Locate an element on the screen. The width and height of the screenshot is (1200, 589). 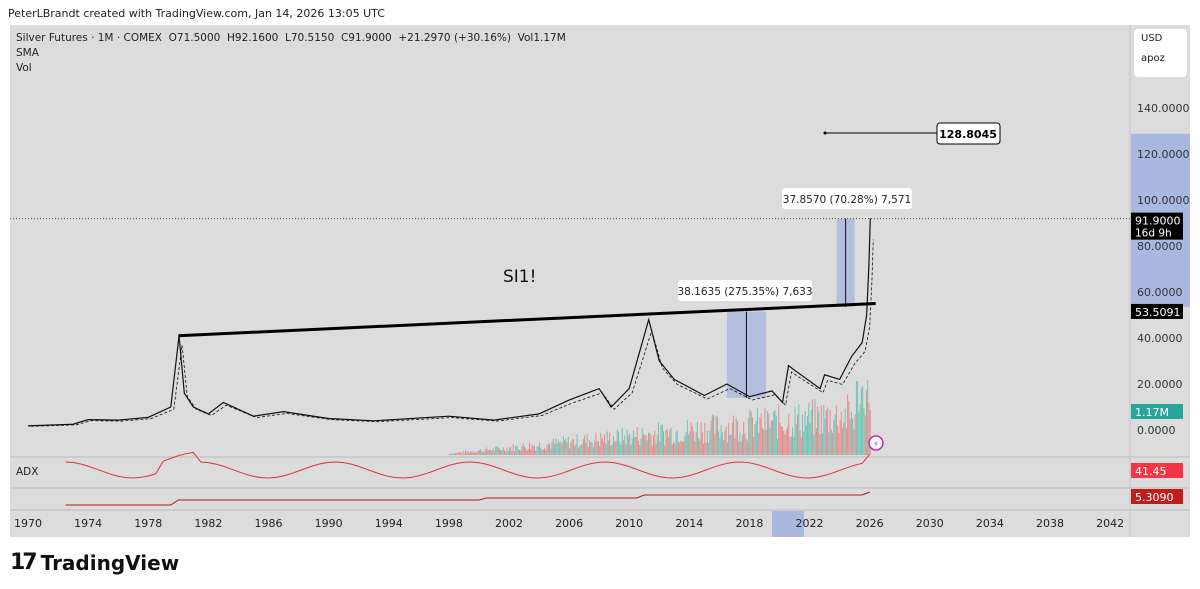
time-tick: 1970 is located at coordinates (28, 523).